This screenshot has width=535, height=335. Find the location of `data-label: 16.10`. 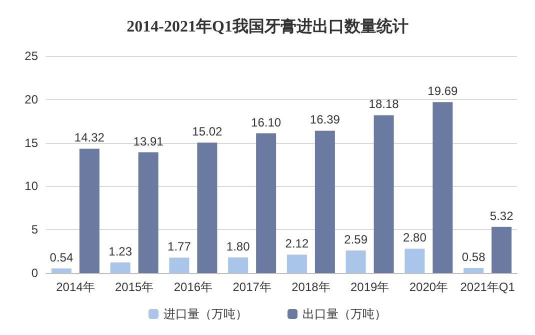

data-label: 16.10 is located at coordinates (266, 122).